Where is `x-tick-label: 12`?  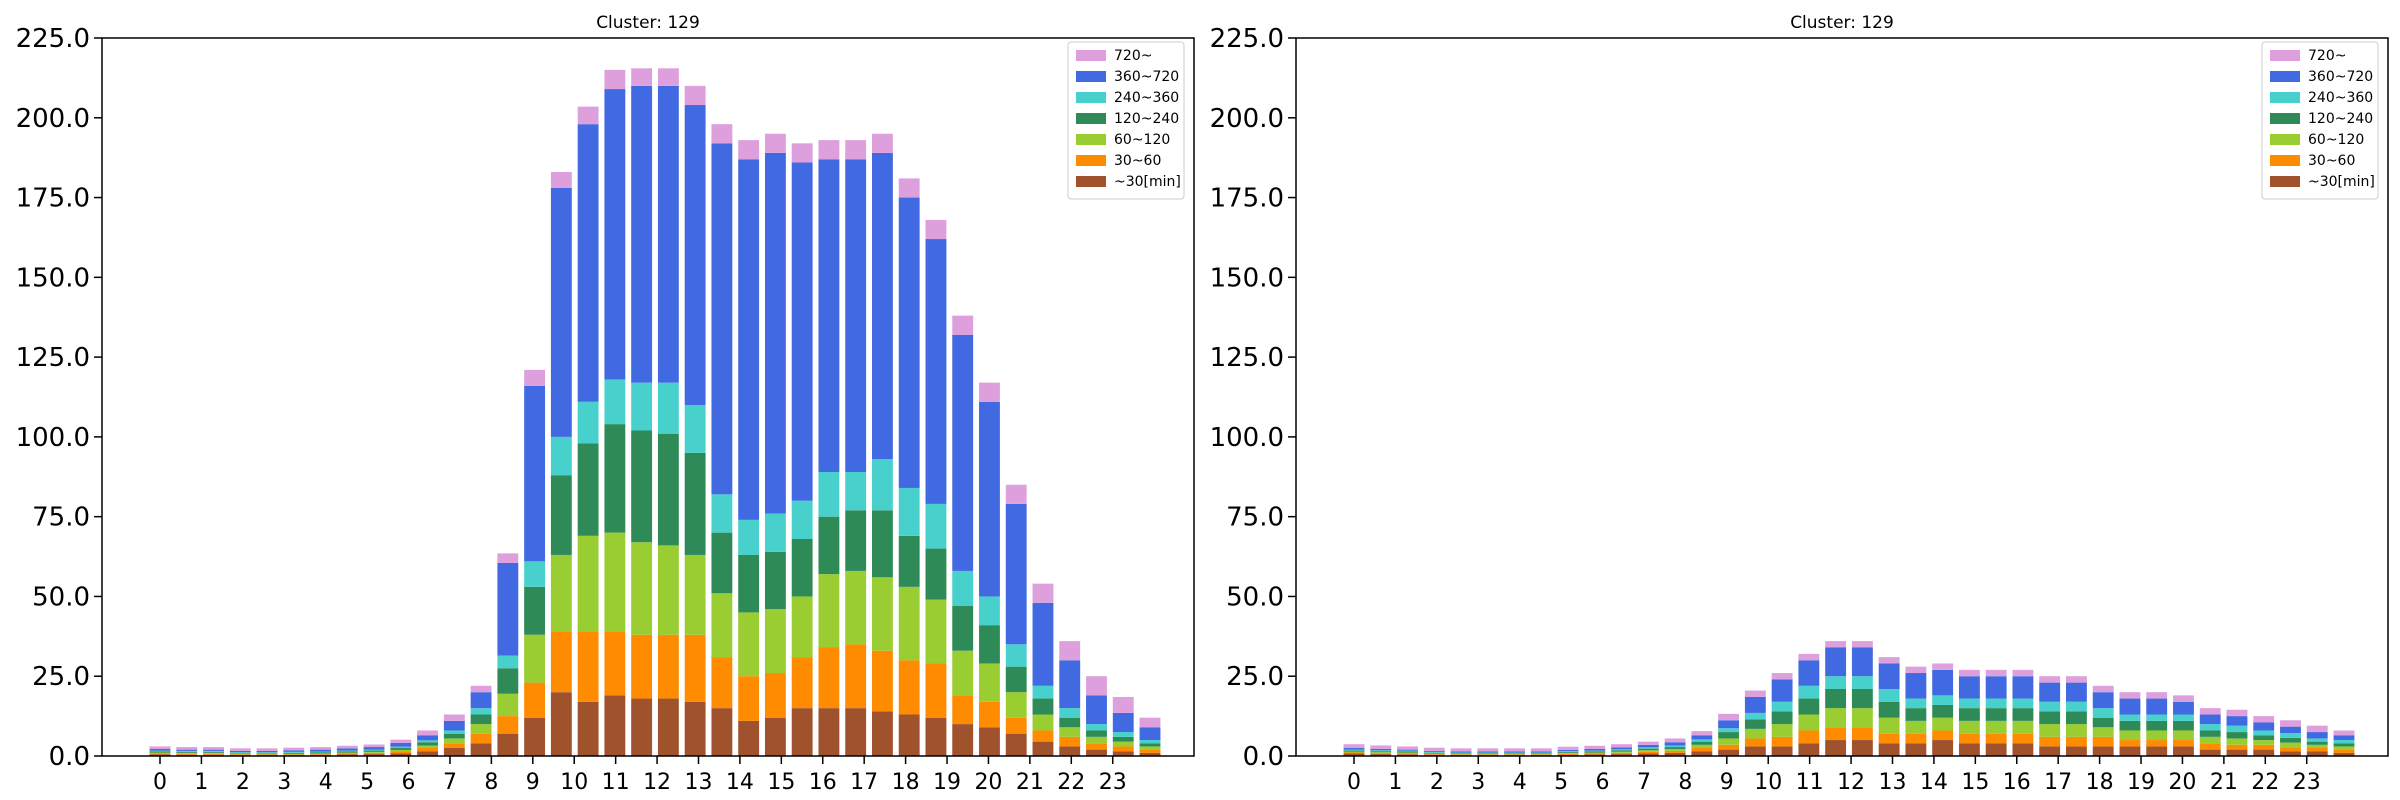
x-tick-label: 12 is located at coordinates (657, 782).